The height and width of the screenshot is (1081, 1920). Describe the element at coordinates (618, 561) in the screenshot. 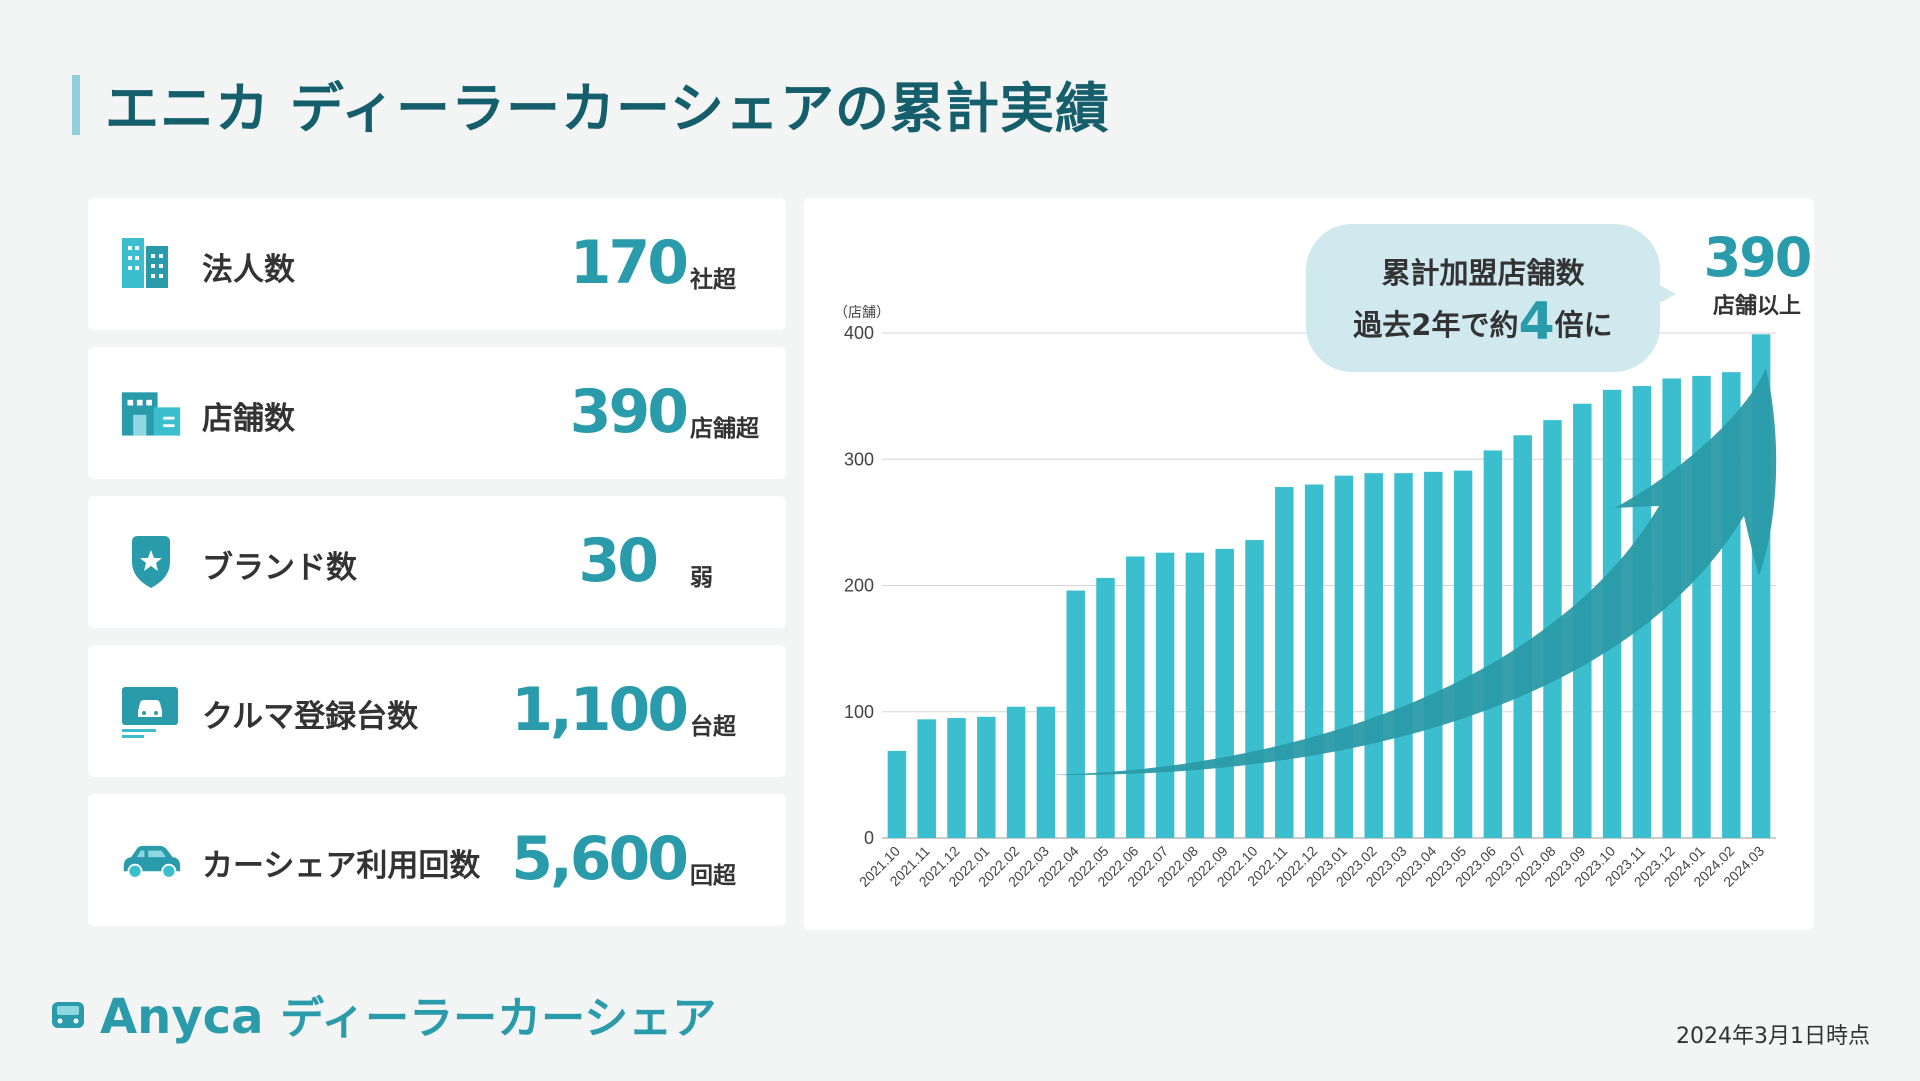

I see `stat-value: 30` at that location.